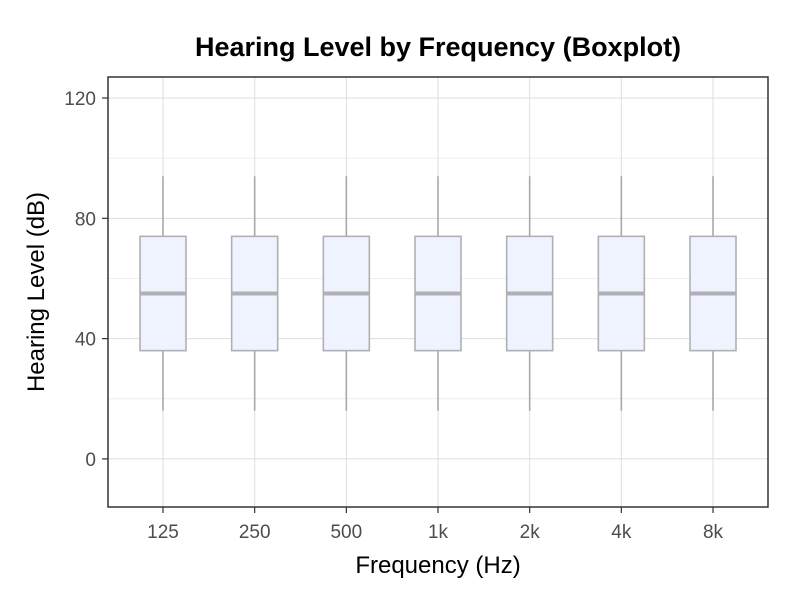  What do you see at coordinates (529, 293) in the screenshot?
I see `box-2k` at bounding box center [529, 293].